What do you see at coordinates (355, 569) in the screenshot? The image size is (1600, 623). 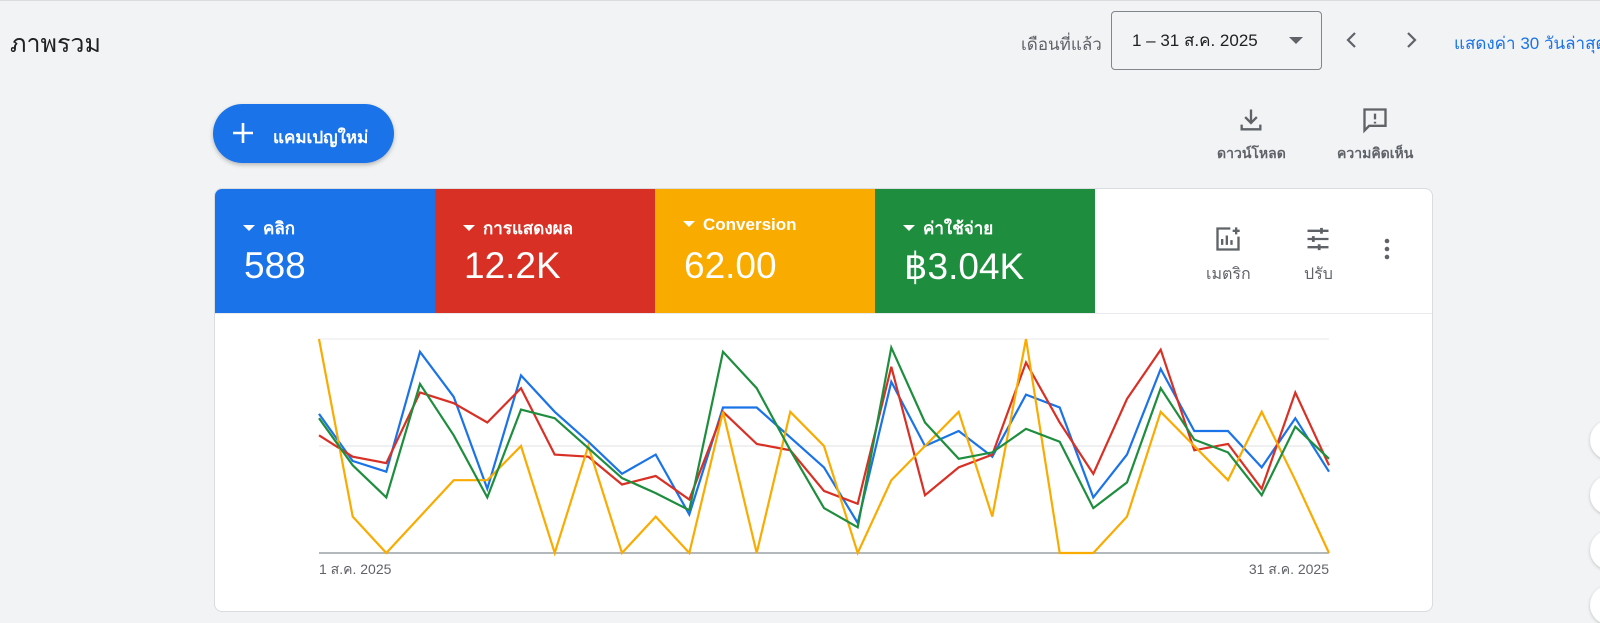 I see `x-tick-start: 1 ส.ค. 2025` at bounding box center [355, 569].